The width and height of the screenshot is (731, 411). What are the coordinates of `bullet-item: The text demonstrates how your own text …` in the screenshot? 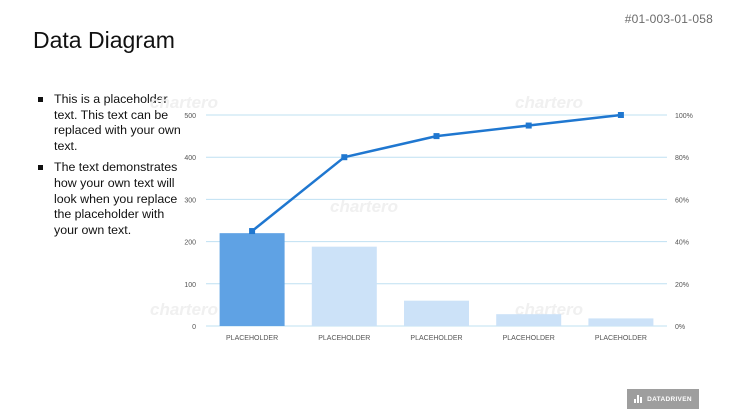 It's located at (112, 199).